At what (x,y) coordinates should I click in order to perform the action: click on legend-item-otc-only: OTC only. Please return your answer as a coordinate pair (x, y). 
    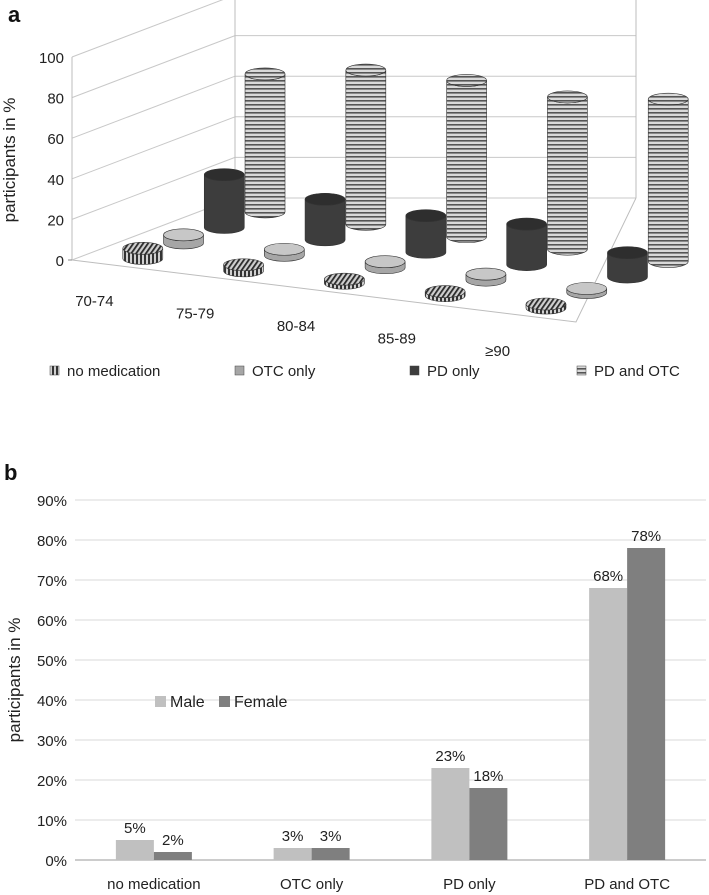
    Looking at the image, I should click on (275, 371).